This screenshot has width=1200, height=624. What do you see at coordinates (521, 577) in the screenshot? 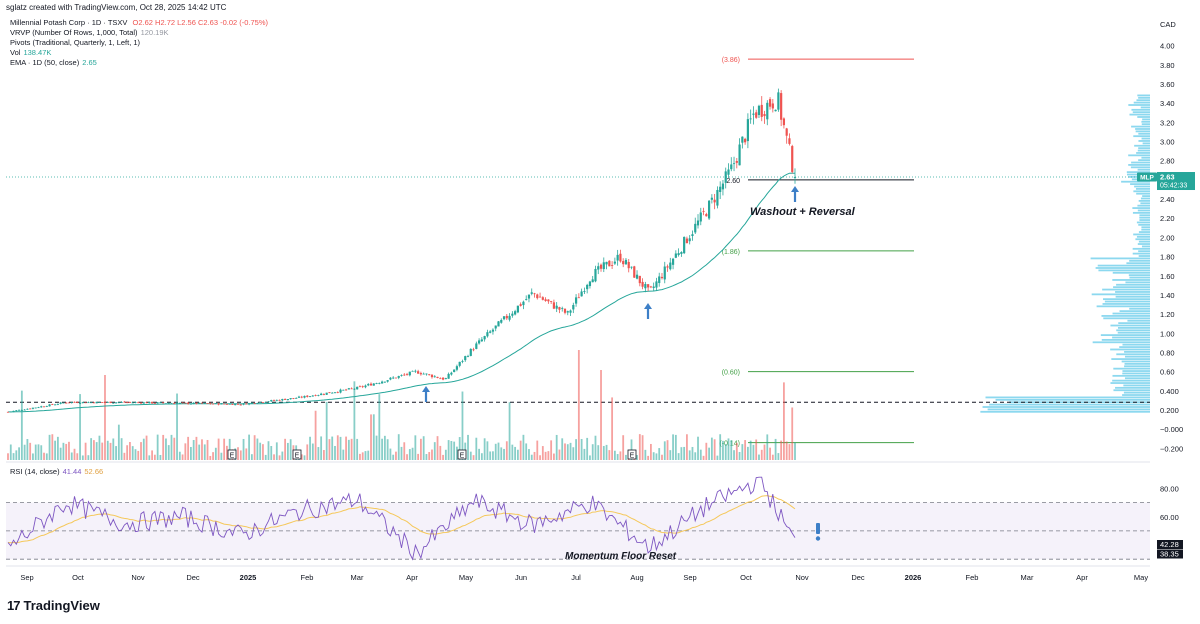
I see `date-tick: Jun` at bounding box center [521, 577].